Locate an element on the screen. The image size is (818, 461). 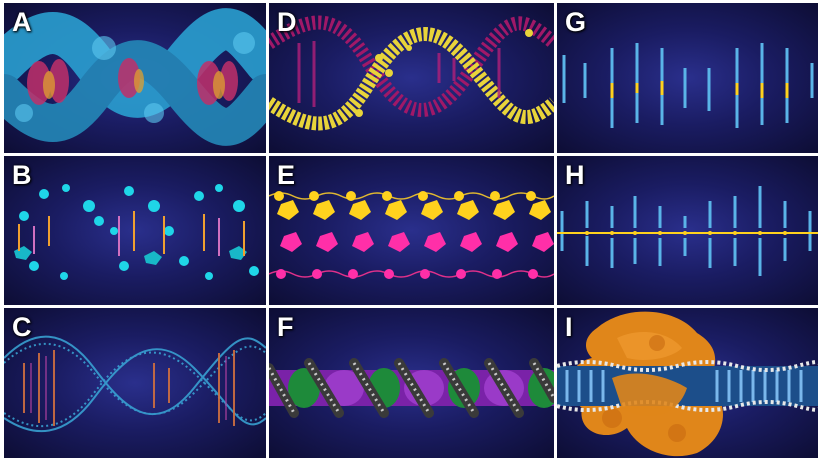
panel-label: D is located at coordinates (287, 22).